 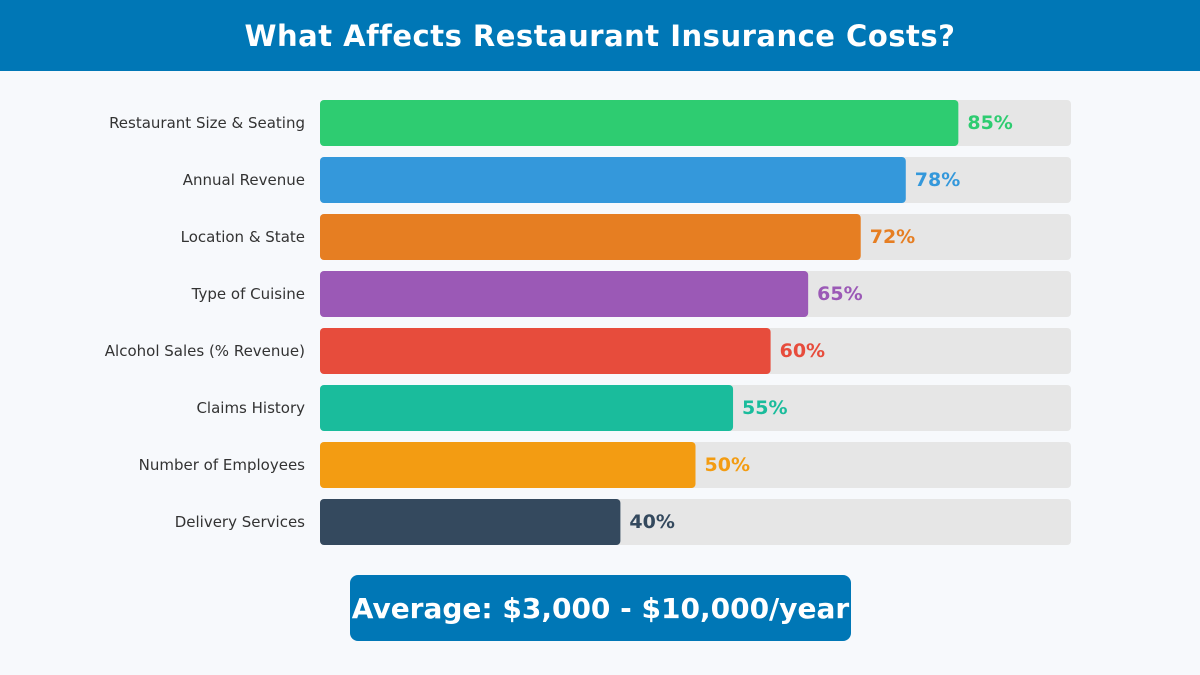 I want to click on value-label-location-state: 72%, so click(x=892, y=237).